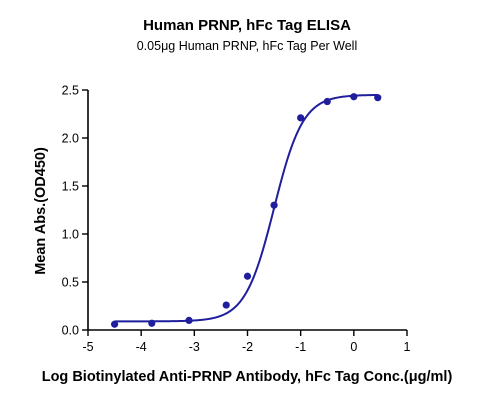 The image size is (495, 400). What do you see at coordinates (41, 211) in the screenshot?
I see `y-axis-label: Mean Abs.(OD450)` at bounding box center [41, 211].